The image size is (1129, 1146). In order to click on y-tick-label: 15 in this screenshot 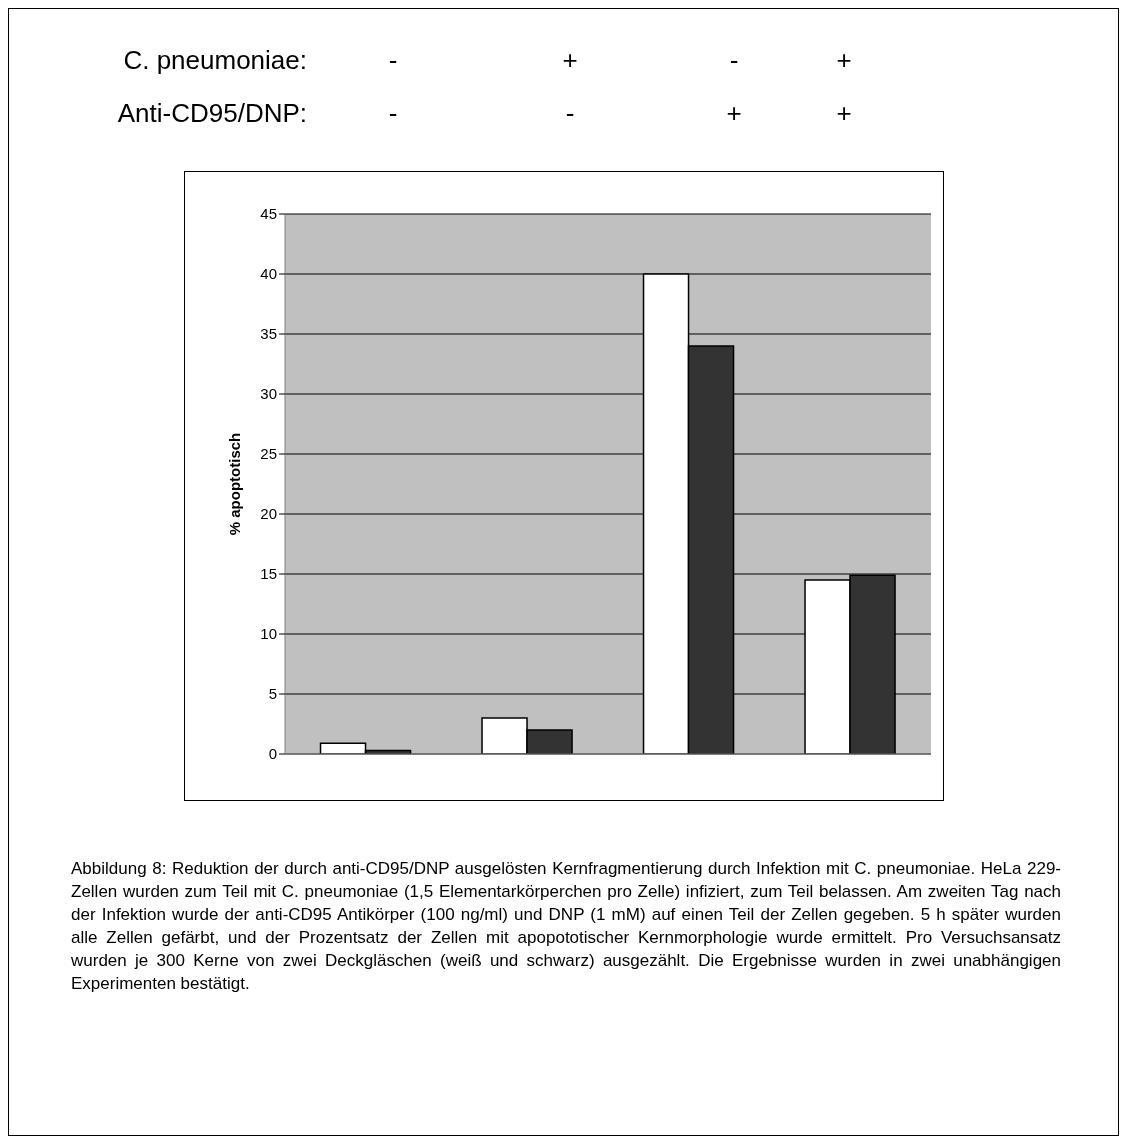, I will do `click(268, 574)`.